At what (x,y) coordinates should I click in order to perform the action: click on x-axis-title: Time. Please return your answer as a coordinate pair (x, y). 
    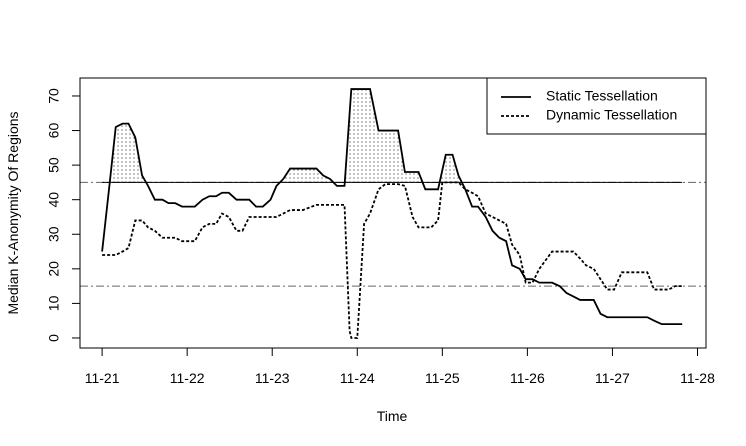
    Looking at the image, I should click on (392, 416).